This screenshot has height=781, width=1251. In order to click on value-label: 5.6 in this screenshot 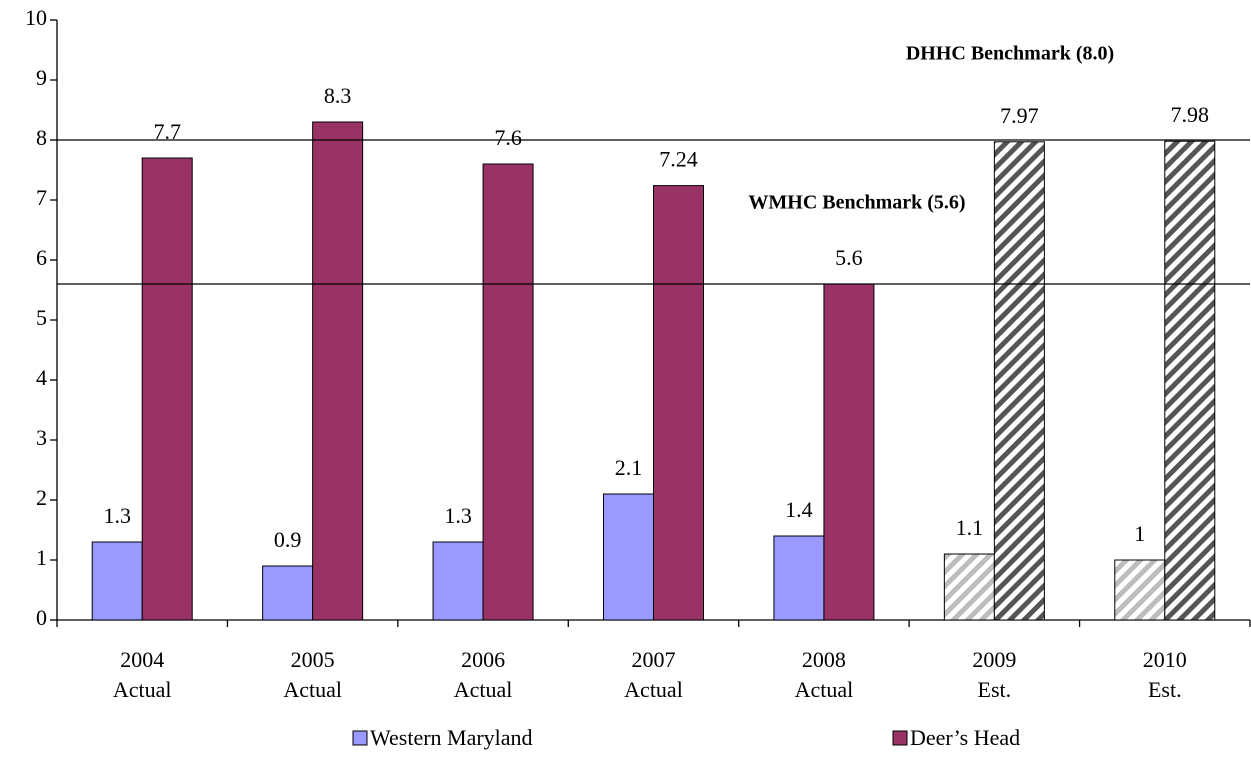, I will do `click(849, 257)`.